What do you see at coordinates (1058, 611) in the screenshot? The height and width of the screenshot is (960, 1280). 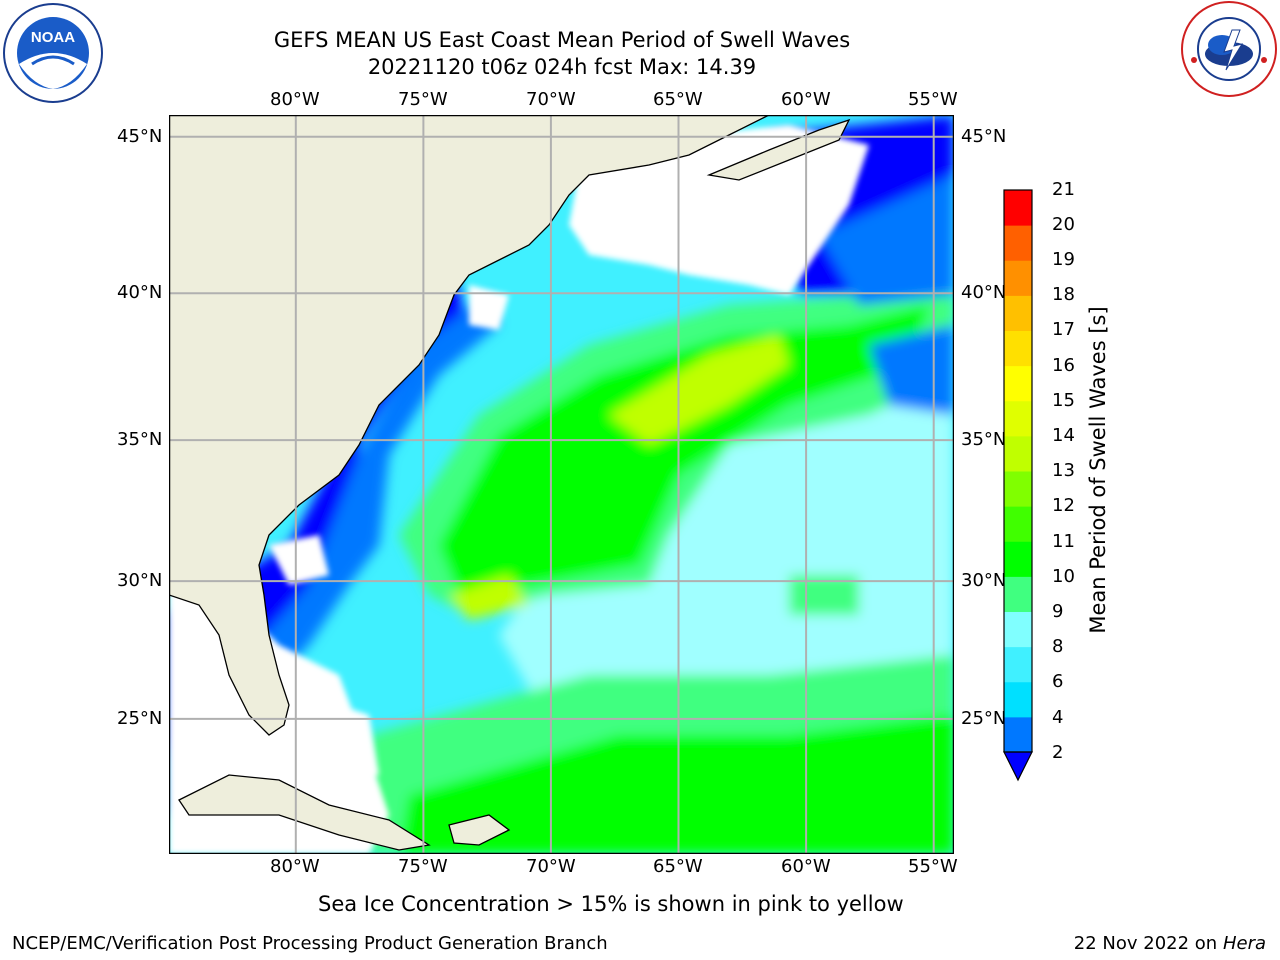 I see `colorbar-tick-9: 9` at bounding box center [1058, 611].